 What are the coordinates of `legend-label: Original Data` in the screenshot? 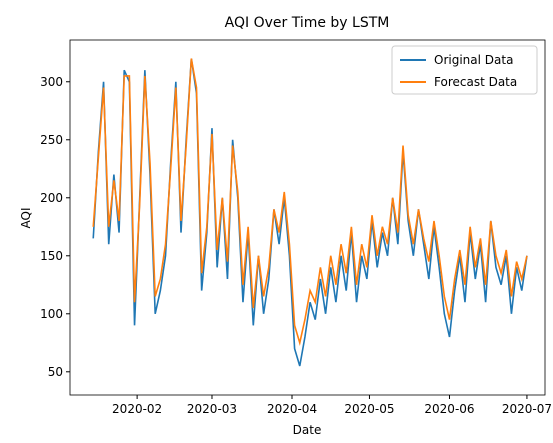 It's located at (473, 60).